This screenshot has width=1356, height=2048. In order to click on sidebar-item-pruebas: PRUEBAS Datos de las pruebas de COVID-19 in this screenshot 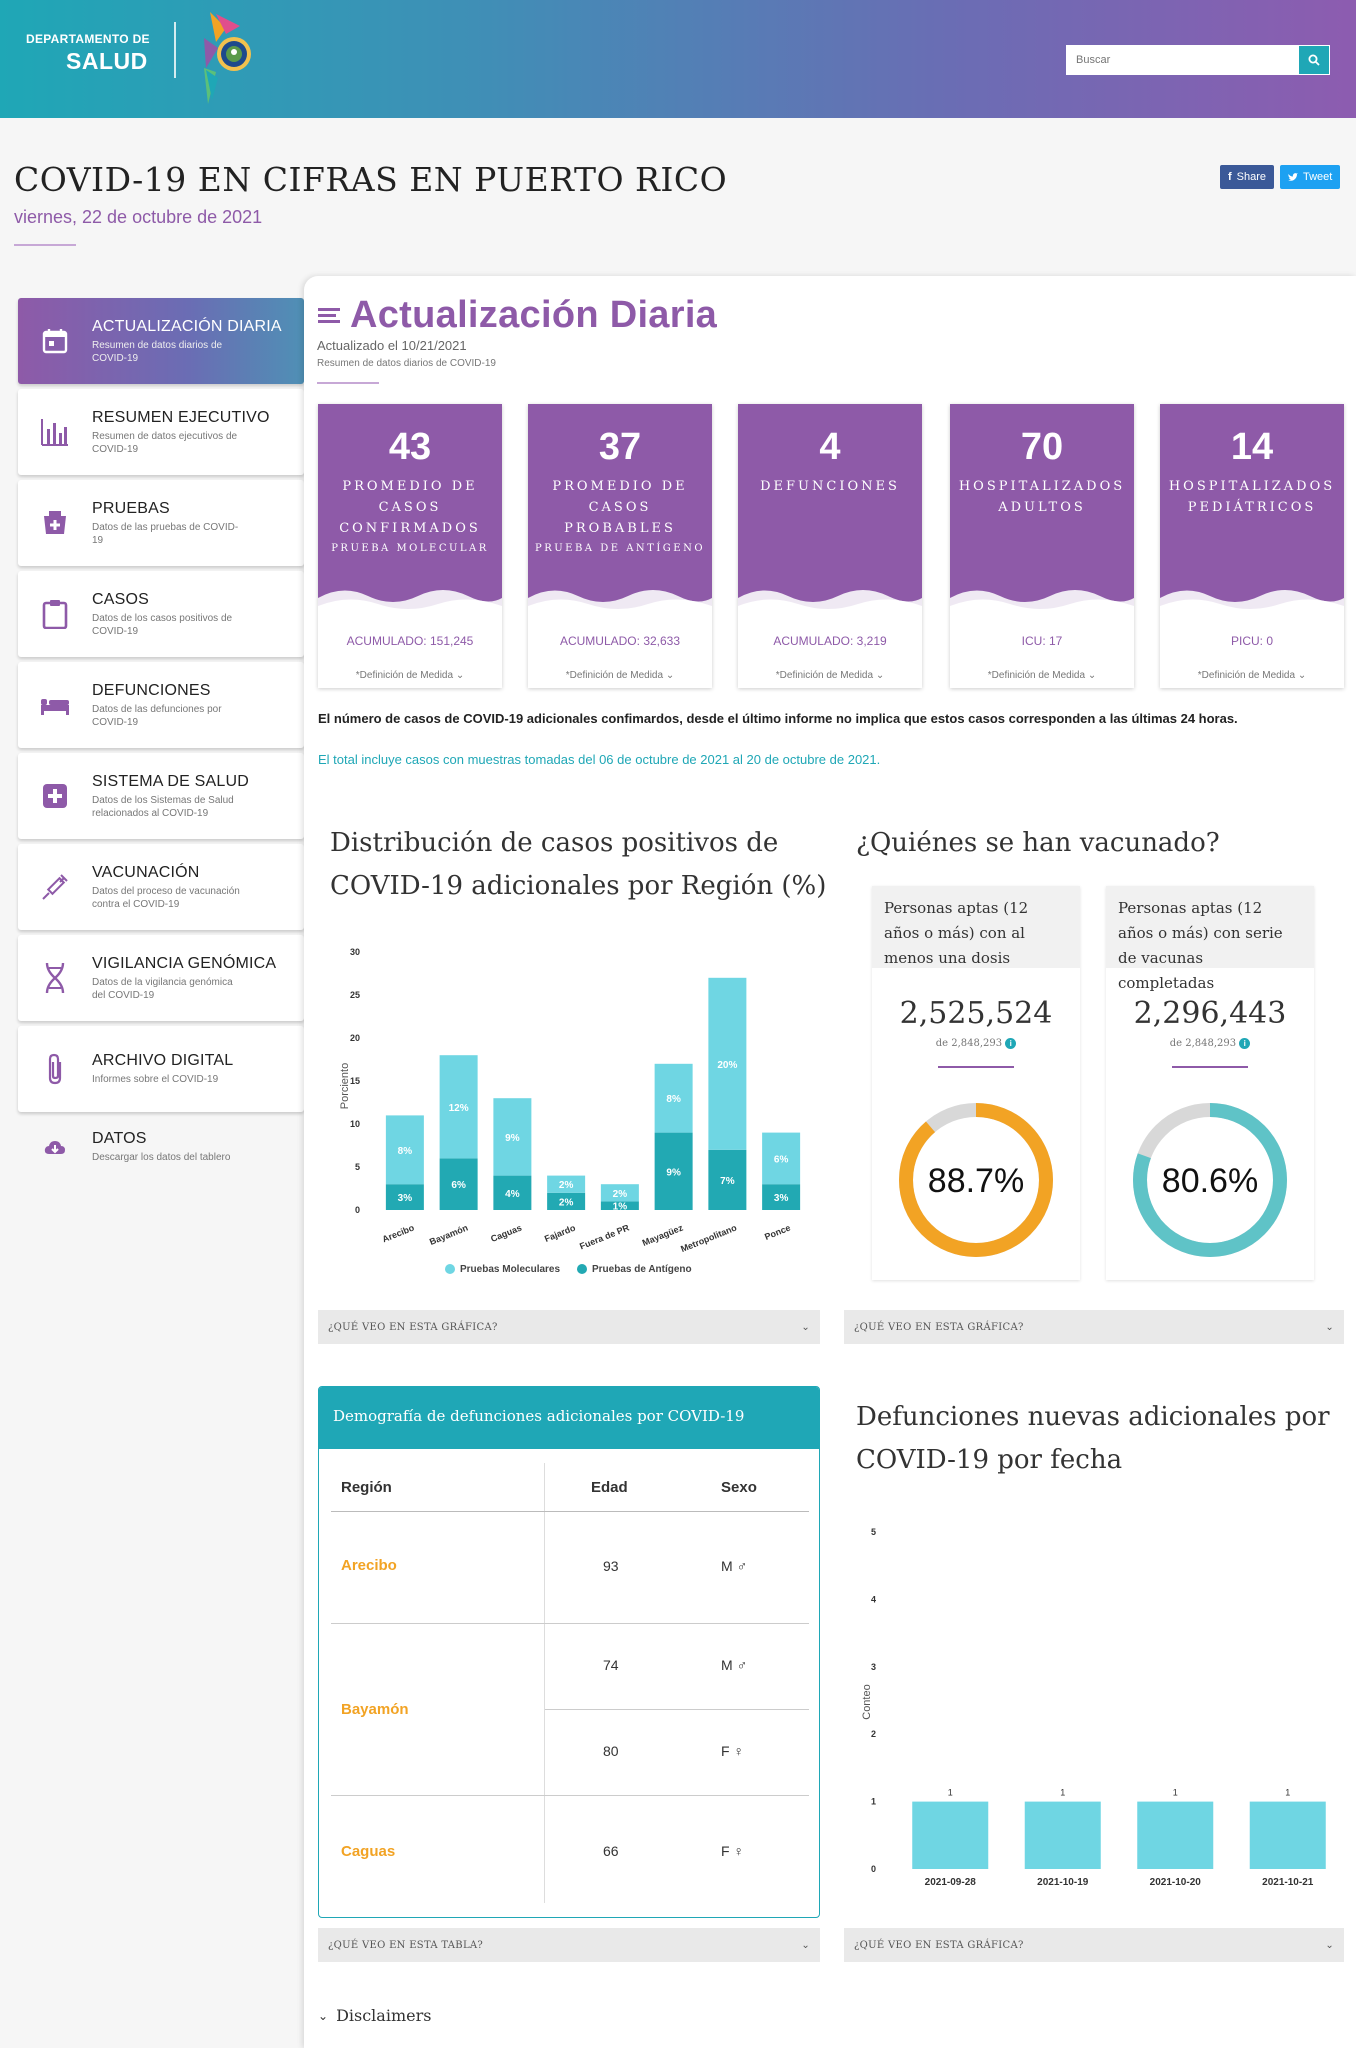, I will do `click(161, 523)`.